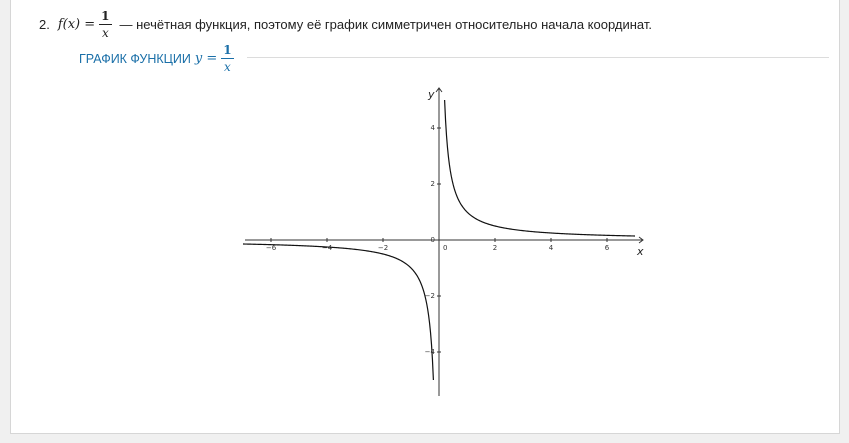  I want to click on x-tick-label: 2, so click(495, 248).